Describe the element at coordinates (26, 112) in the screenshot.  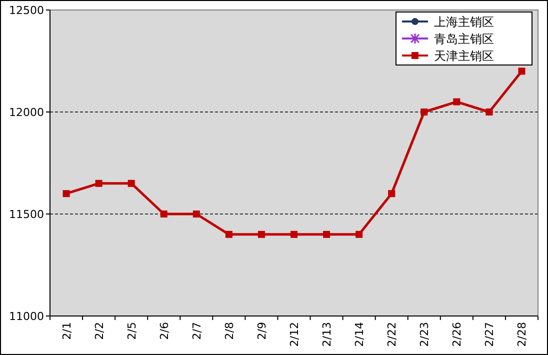
I see `y-tick-label: 12000` at that location.